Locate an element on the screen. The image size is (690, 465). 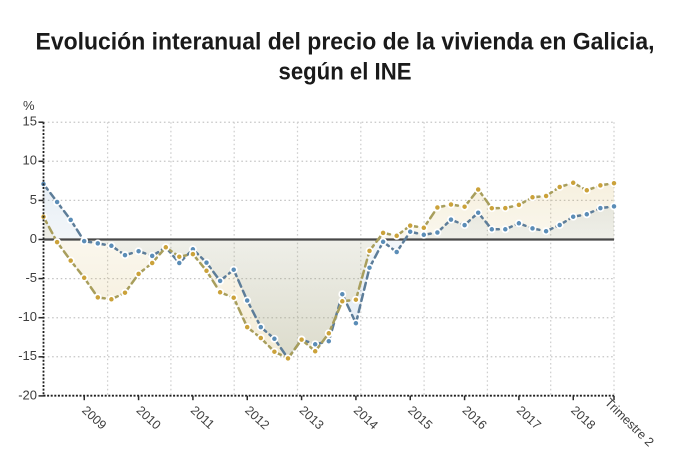
svg-text: 0 is located at coordinates (33, 238).